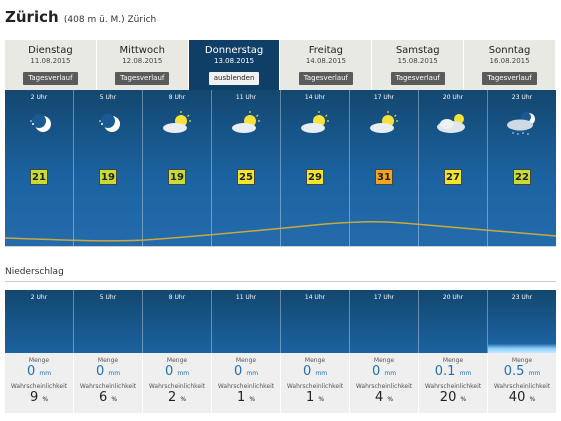 Image resolution: width=561 pixels, height=421 pixels. What do you see at coordinates (177, 397) in the screenshot?
I see `precip-probability: 2 %` at bounding box center [177, 397].